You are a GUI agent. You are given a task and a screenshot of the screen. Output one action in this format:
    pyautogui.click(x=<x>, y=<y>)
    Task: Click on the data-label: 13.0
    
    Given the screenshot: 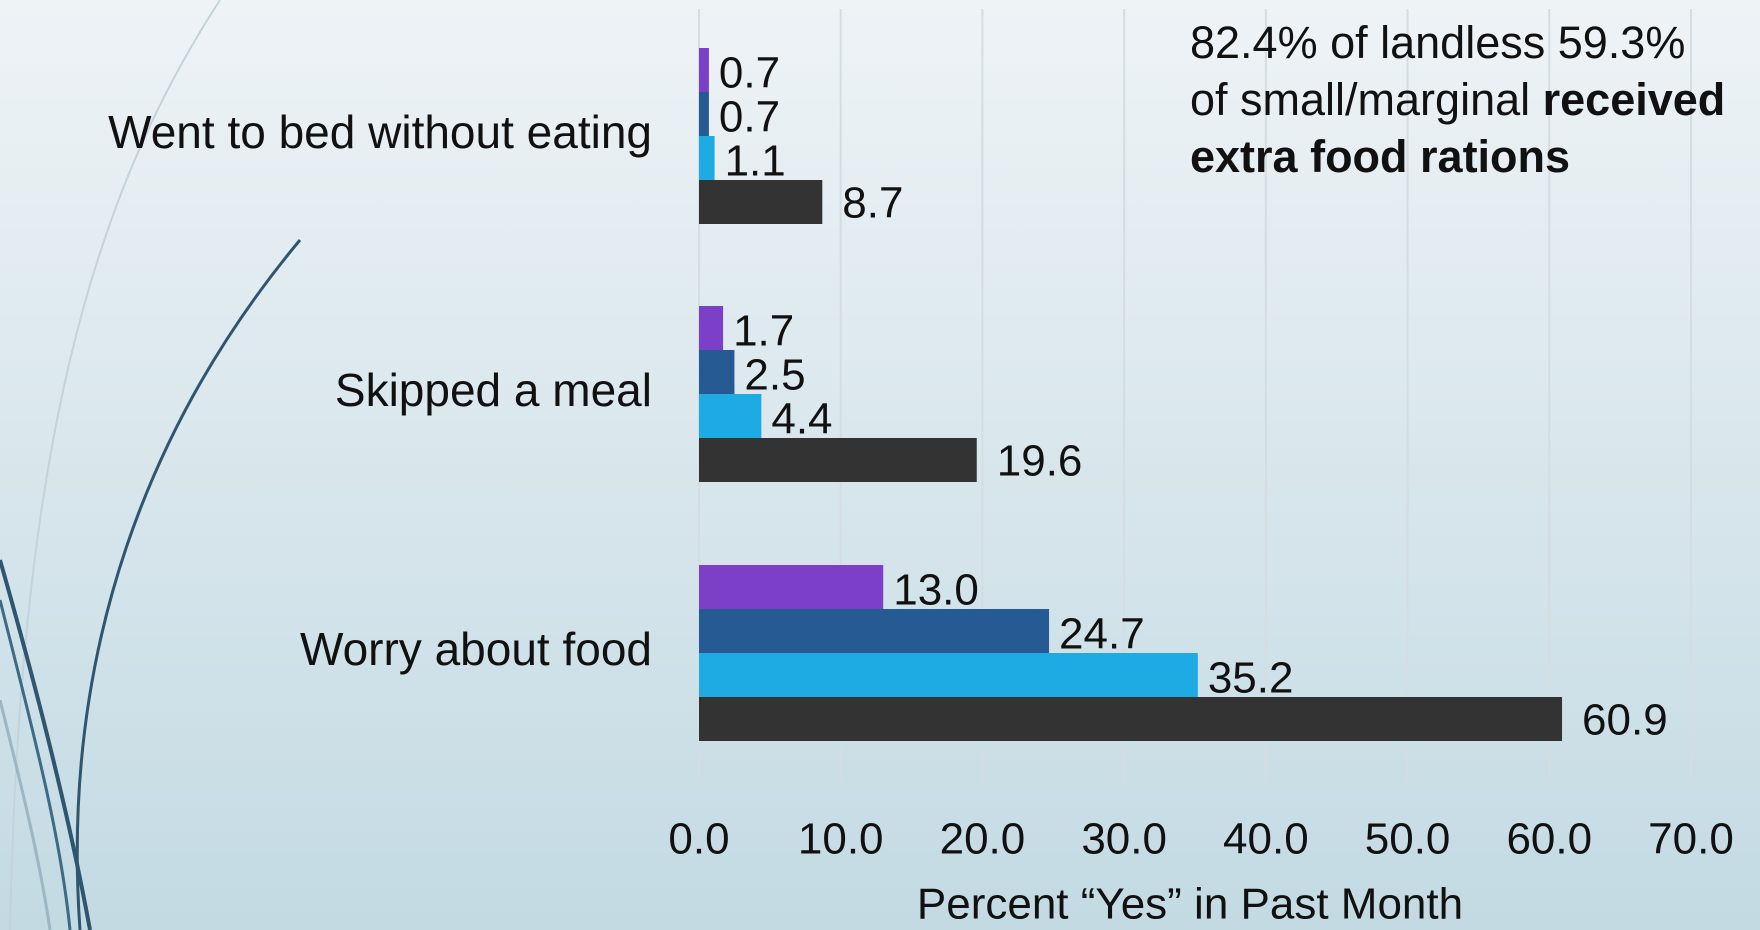 What is the action you would take?
    pyautogui.click(x=936, y=590)
    